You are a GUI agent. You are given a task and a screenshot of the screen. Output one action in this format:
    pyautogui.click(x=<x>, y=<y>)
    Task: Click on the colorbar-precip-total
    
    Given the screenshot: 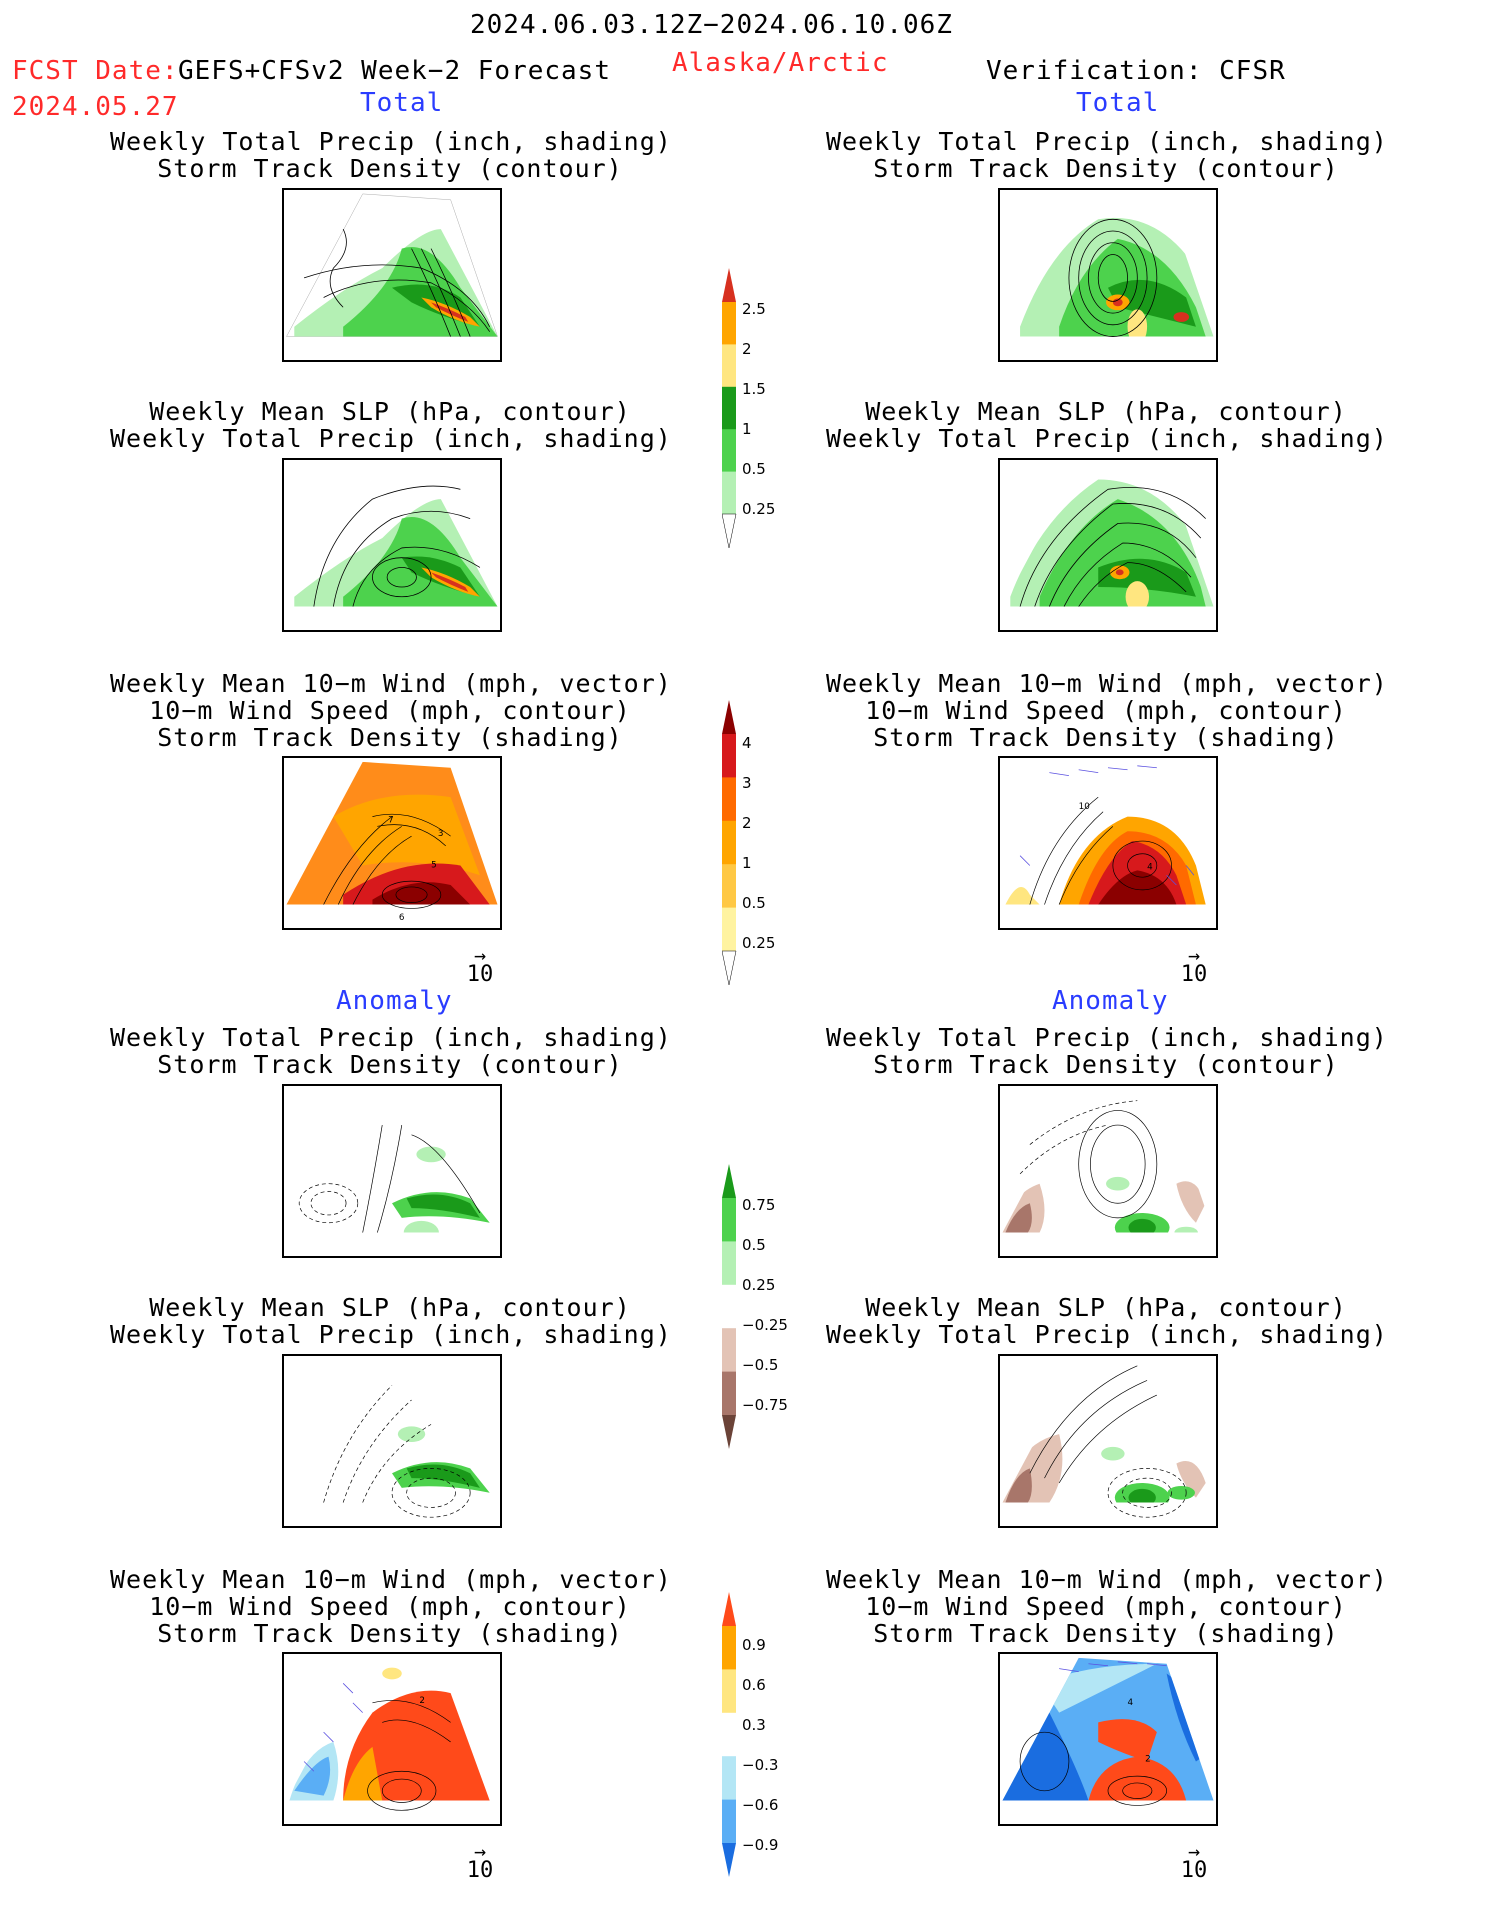 What is the action you would take?
    pyautogui.click(x=762, y=408)
    